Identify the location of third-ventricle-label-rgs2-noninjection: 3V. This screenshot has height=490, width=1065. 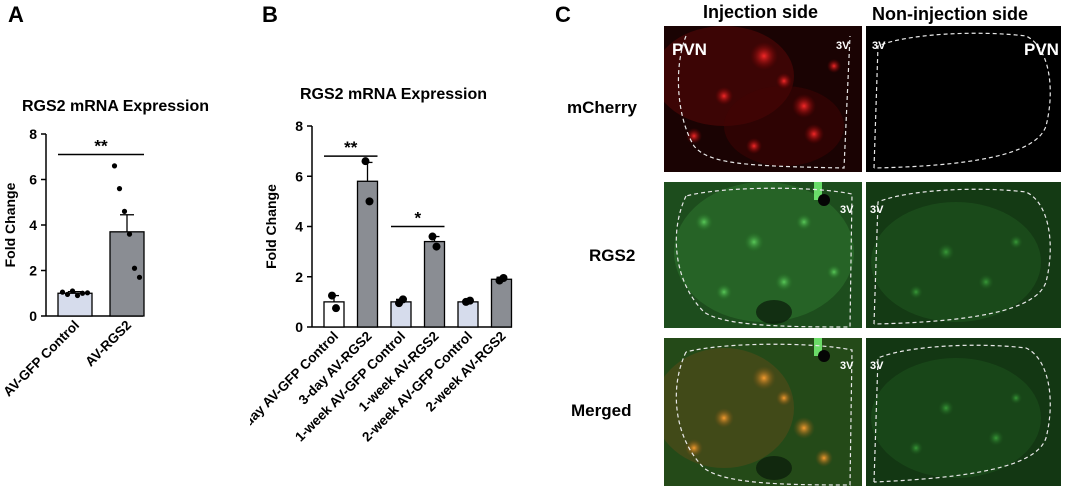
(877, 210).